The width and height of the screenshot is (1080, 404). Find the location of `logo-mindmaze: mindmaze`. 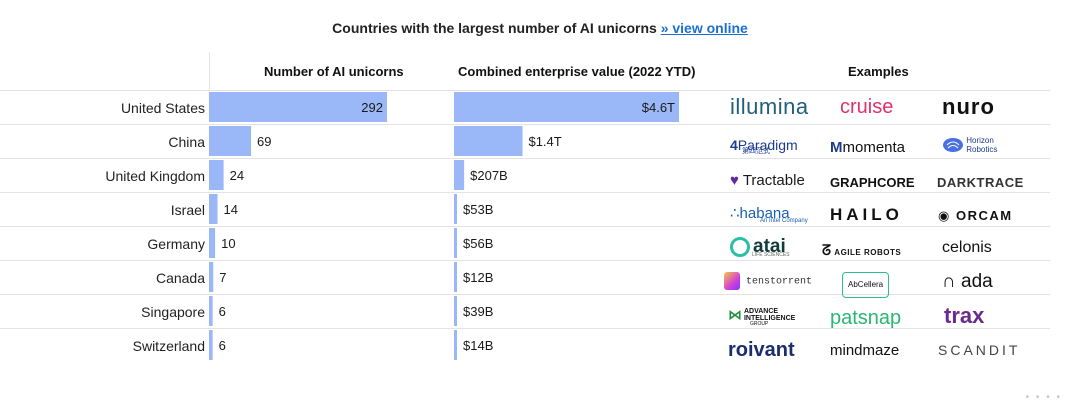

logo-mindmaze: mindmaze is located at coordinates (864, 351).